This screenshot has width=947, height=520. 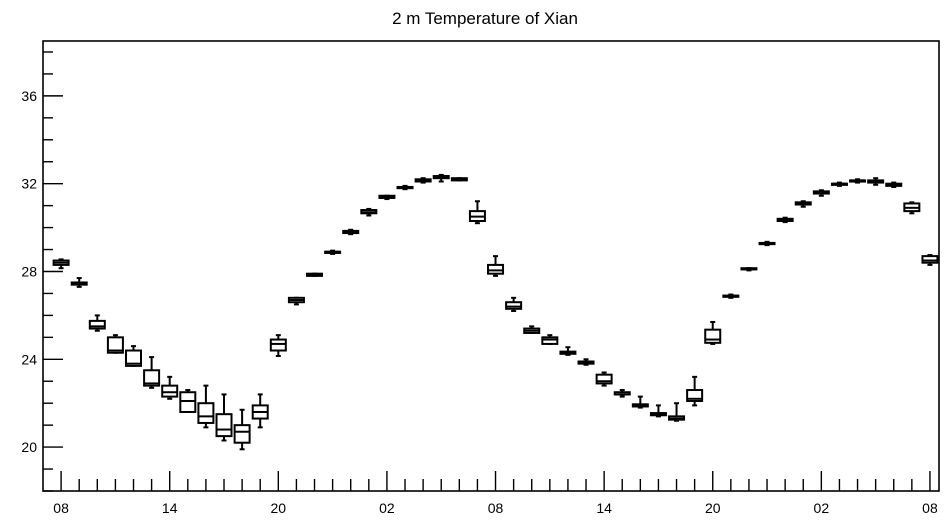 I want to click on y-axis: 20 24 28 32 36, so click(x=42, y=271).